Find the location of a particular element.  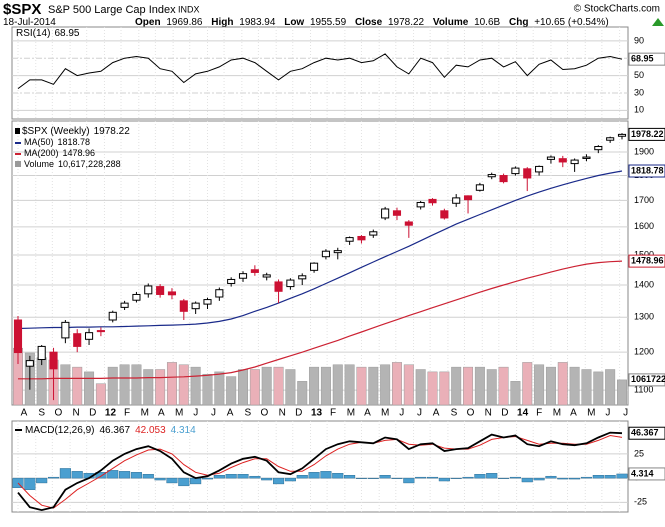

legend-entry: MA(200) 1478.96 is located at coordinates (59, 153).